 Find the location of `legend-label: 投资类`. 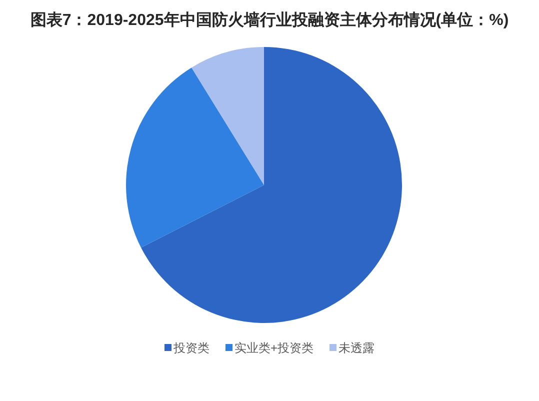

legend-label: 投资类 is located at coordinates (191, 348).